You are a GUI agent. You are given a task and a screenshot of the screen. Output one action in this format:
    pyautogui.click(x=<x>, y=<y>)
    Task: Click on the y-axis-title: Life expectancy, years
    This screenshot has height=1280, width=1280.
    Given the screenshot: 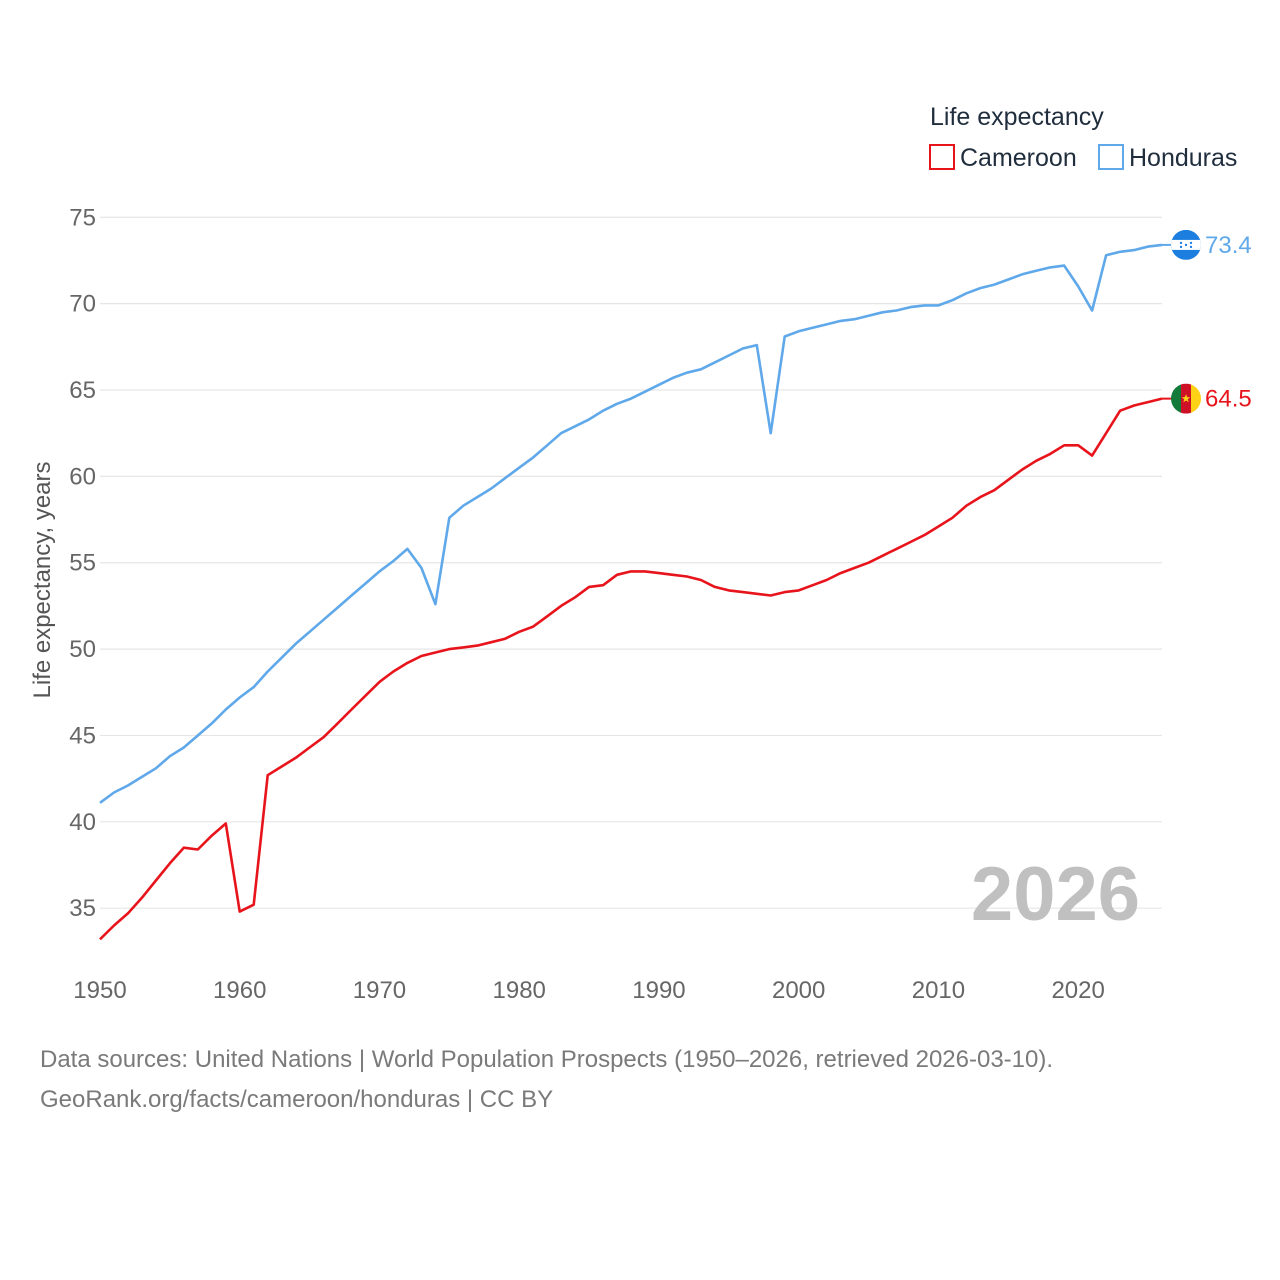 What is the action you would take?
    pyautogui.click(x=42, y=579)
    